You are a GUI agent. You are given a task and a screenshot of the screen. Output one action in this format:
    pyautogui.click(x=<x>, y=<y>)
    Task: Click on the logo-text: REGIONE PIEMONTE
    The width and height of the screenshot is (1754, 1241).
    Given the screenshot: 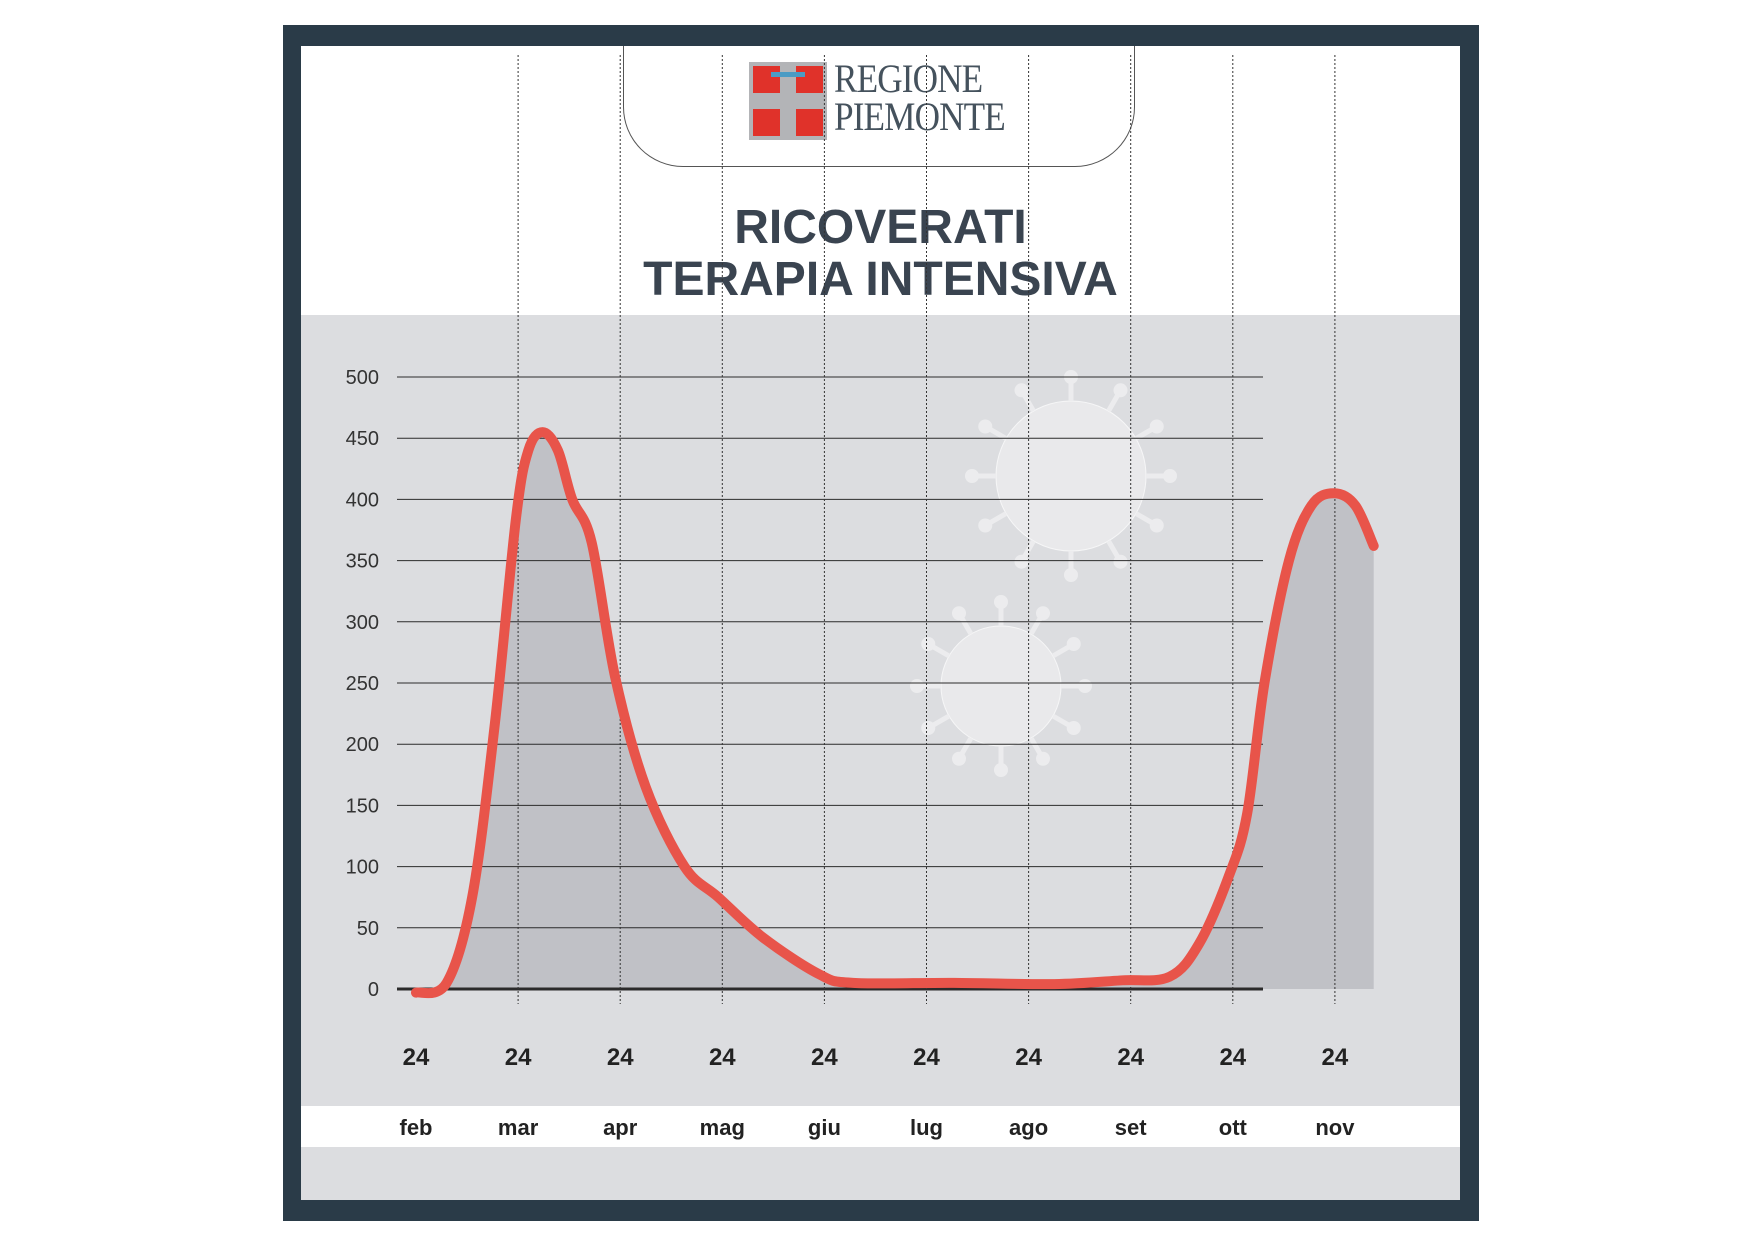 What is the action you would take?
    pyautogui.click(x=920, y=97)
    